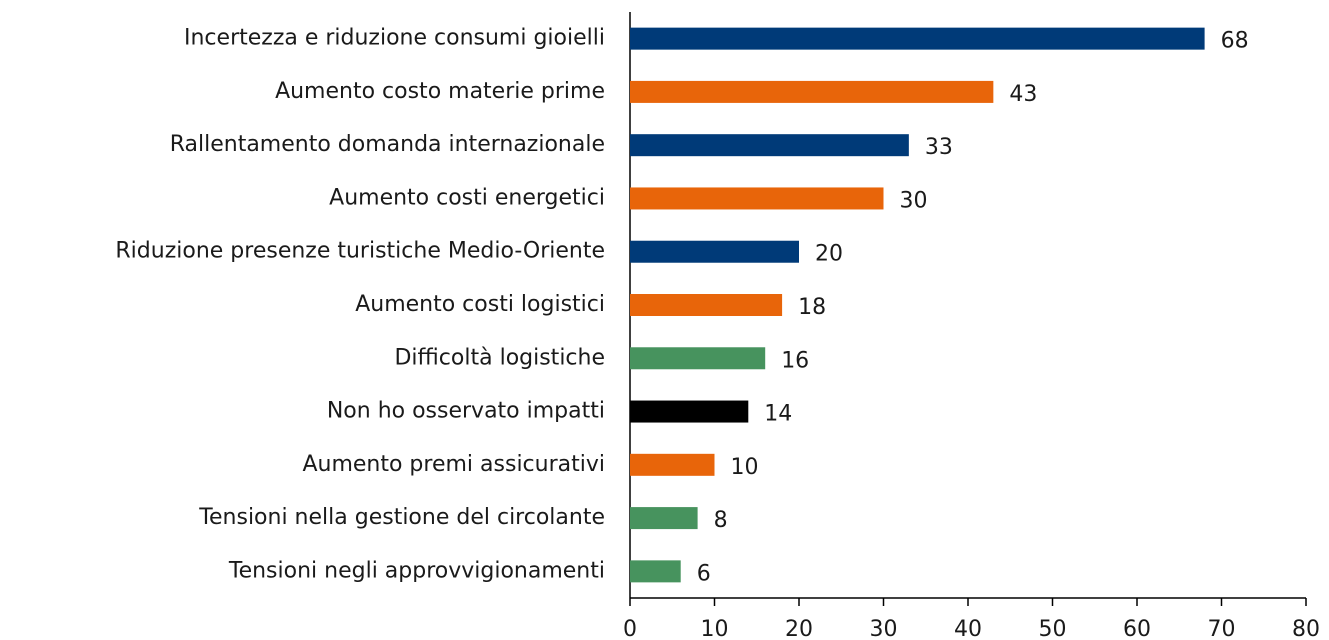 Image resolution: width=1329 pixels, height=640 pixels. Describe the element at coordinates (721, 520) in the screenshot. I see `data-label: 8` at that location.